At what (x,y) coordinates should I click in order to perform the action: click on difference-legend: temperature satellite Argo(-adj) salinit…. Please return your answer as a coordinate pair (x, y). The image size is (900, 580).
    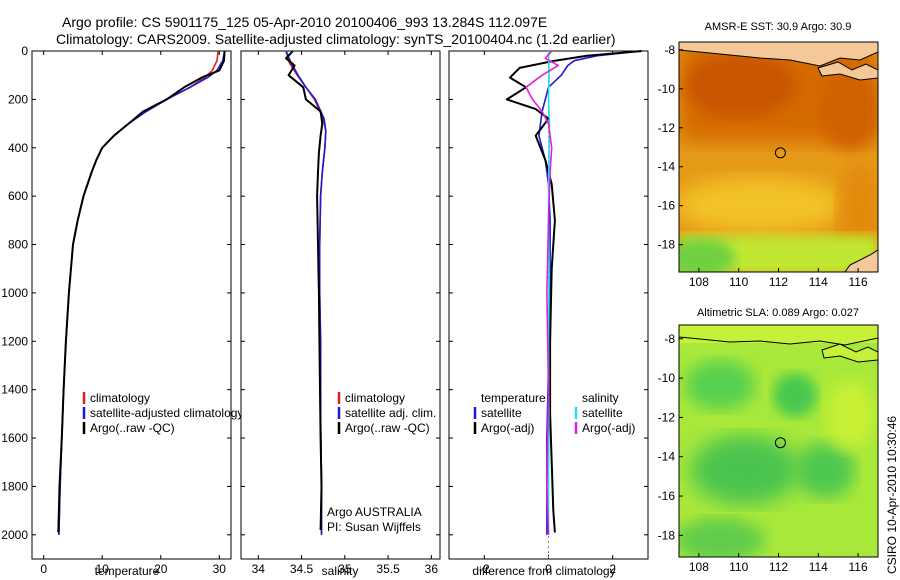
    Looking at the image, I should click on (554, 413).